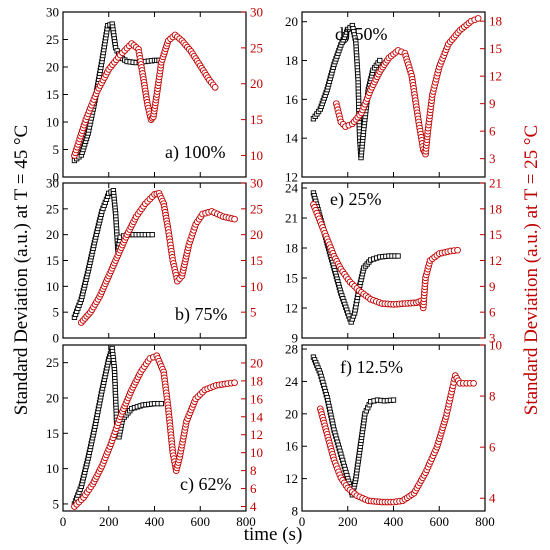  I want to click on y-left-tick-label: 18, so click(291, 248).